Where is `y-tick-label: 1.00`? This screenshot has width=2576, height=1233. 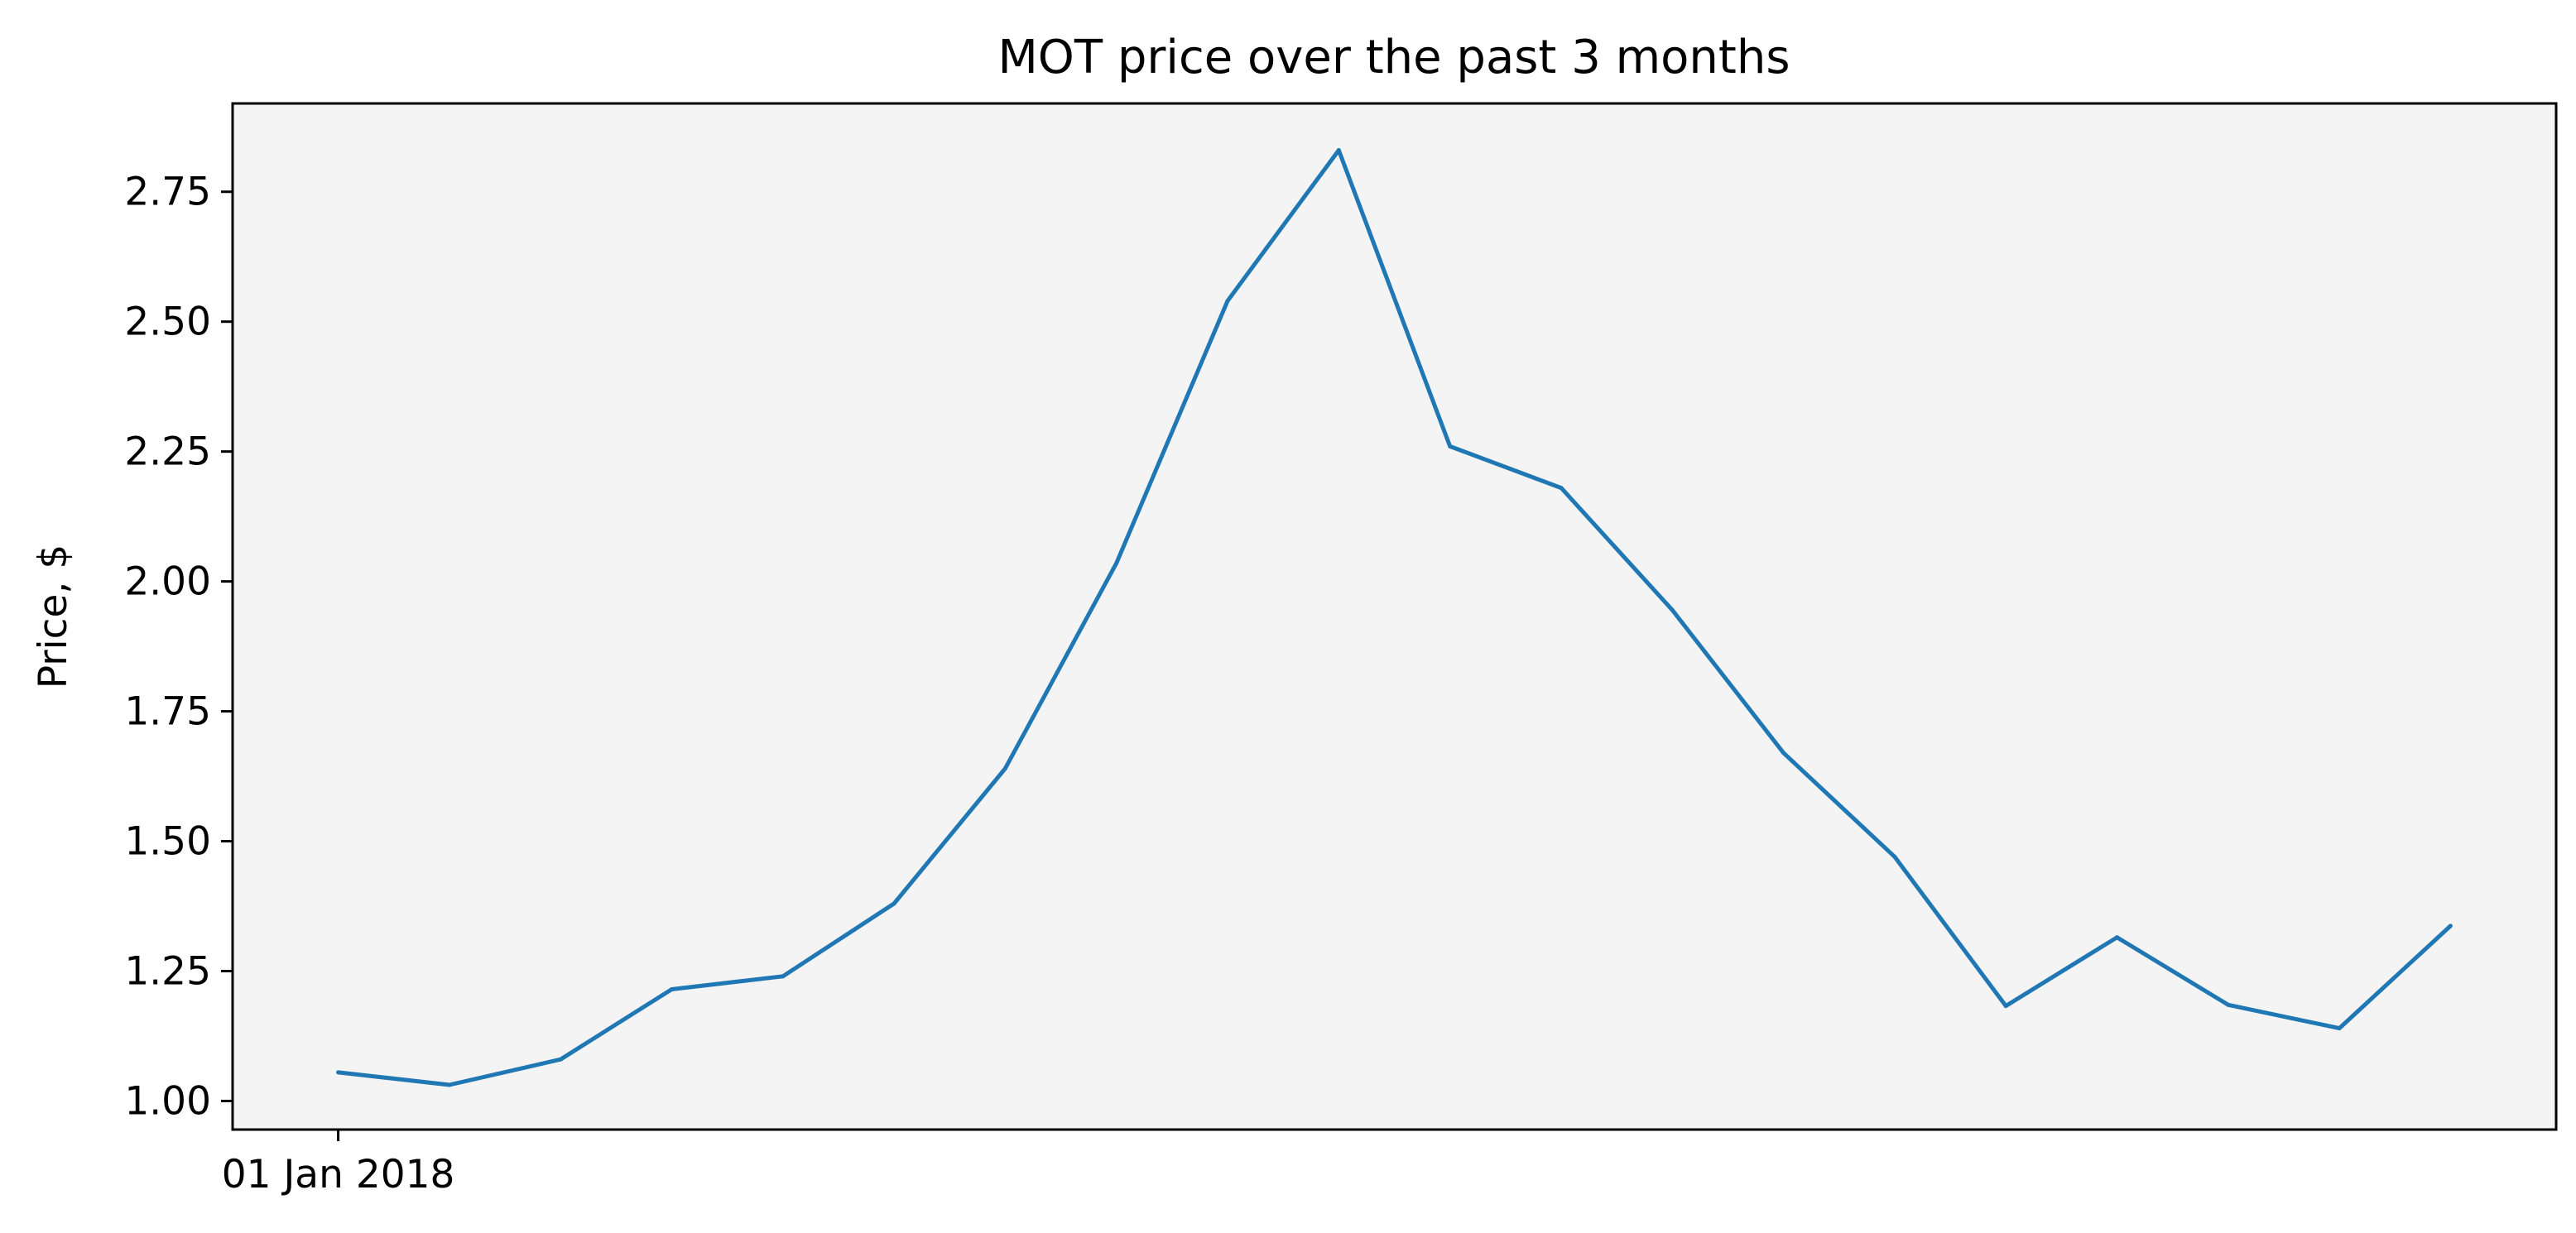 y-tick-label: 1.00 is located at coordinates (167, 1101).